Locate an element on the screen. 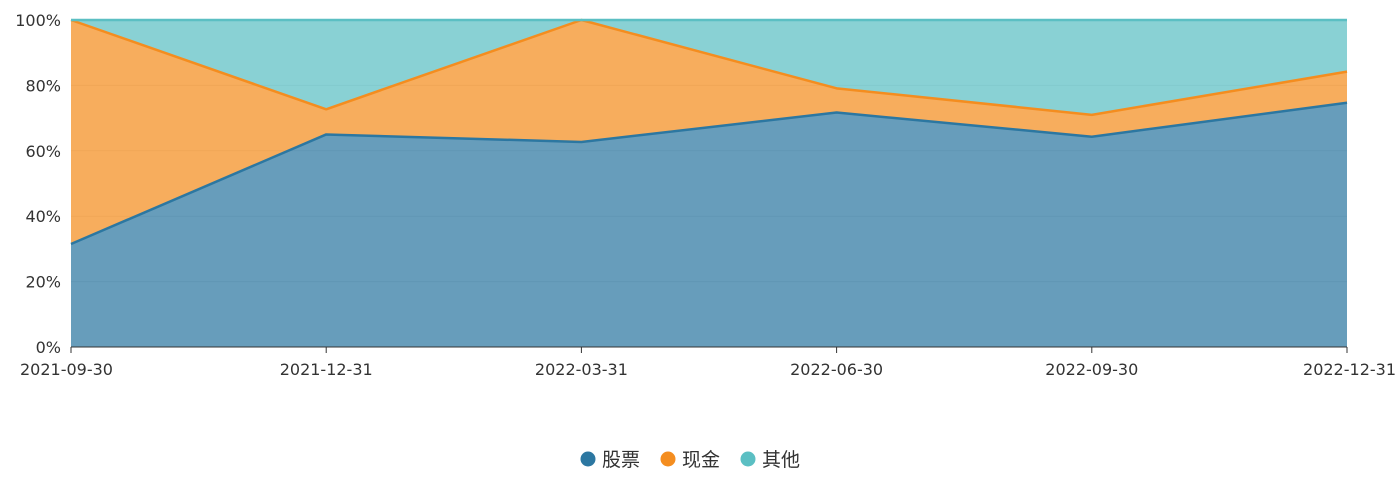 Image resolution: width=1400 pixels, height=484 pixels. x-tick-label: 2022-06-30 is located at coordinates (836, 369).